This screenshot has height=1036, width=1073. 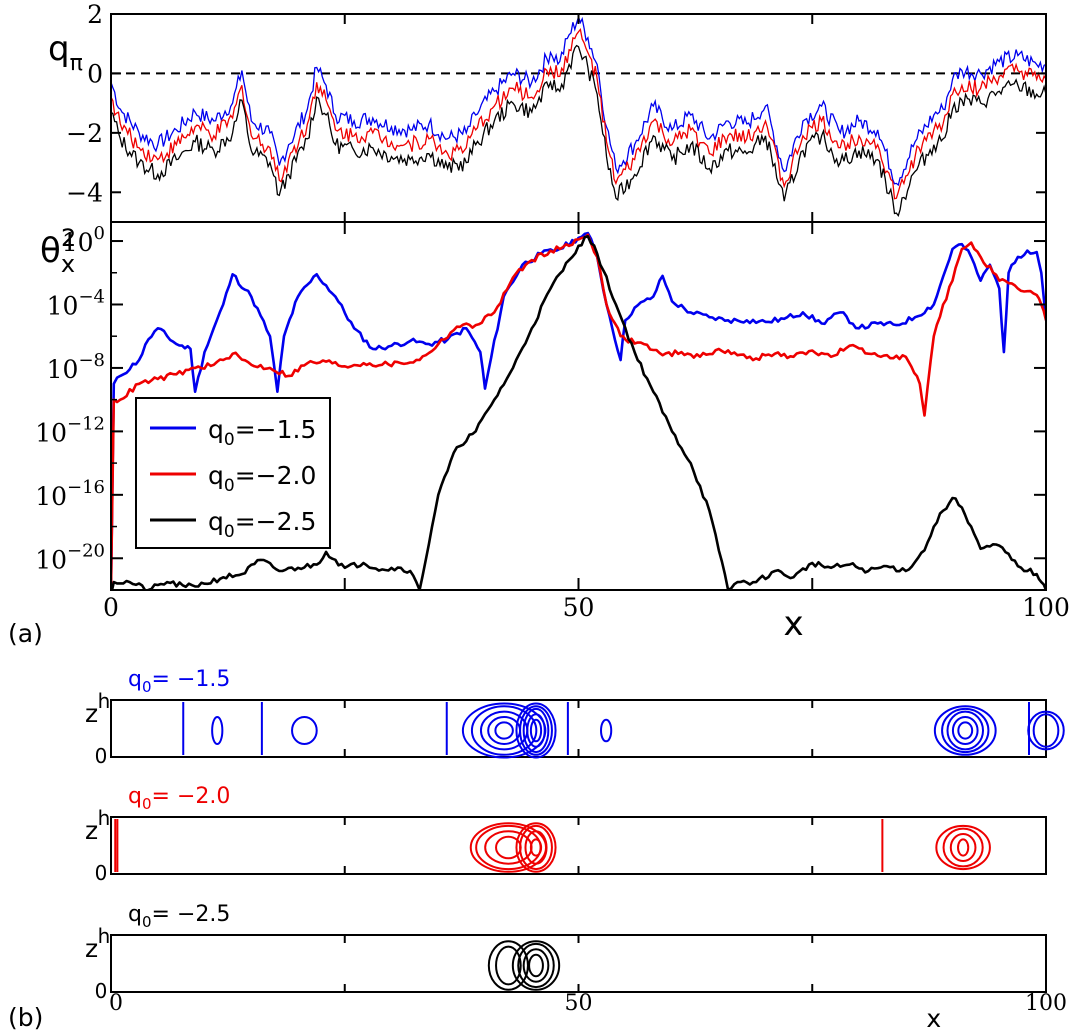 What do you see at coordinates (111, 607) in the screenshot?
I see `theta-xtick-label: 0` at bounding box center [111, 607].